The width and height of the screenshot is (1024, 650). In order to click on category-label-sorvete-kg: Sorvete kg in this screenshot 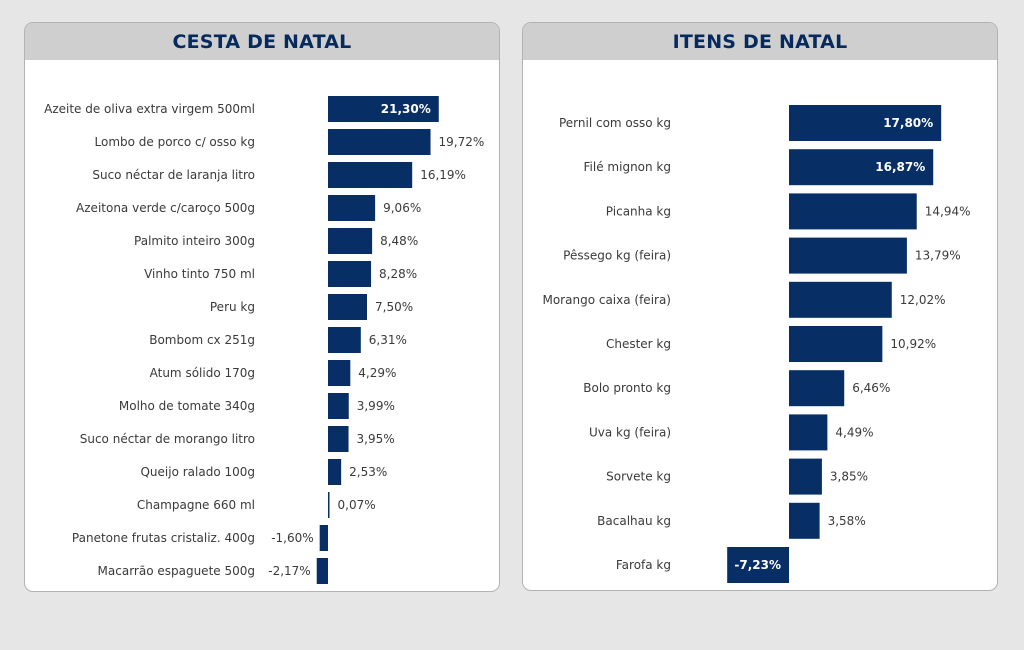, I will do `click(638, 477)`.